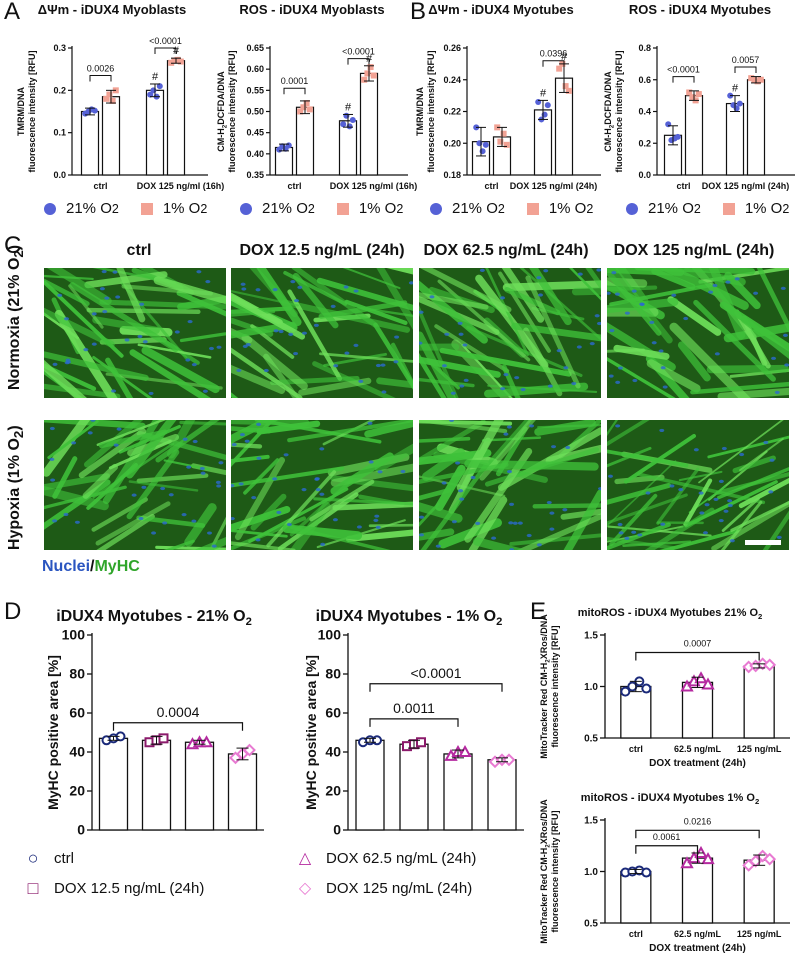  I want to click on y-tick-label: 0.2, so click(644, 143).